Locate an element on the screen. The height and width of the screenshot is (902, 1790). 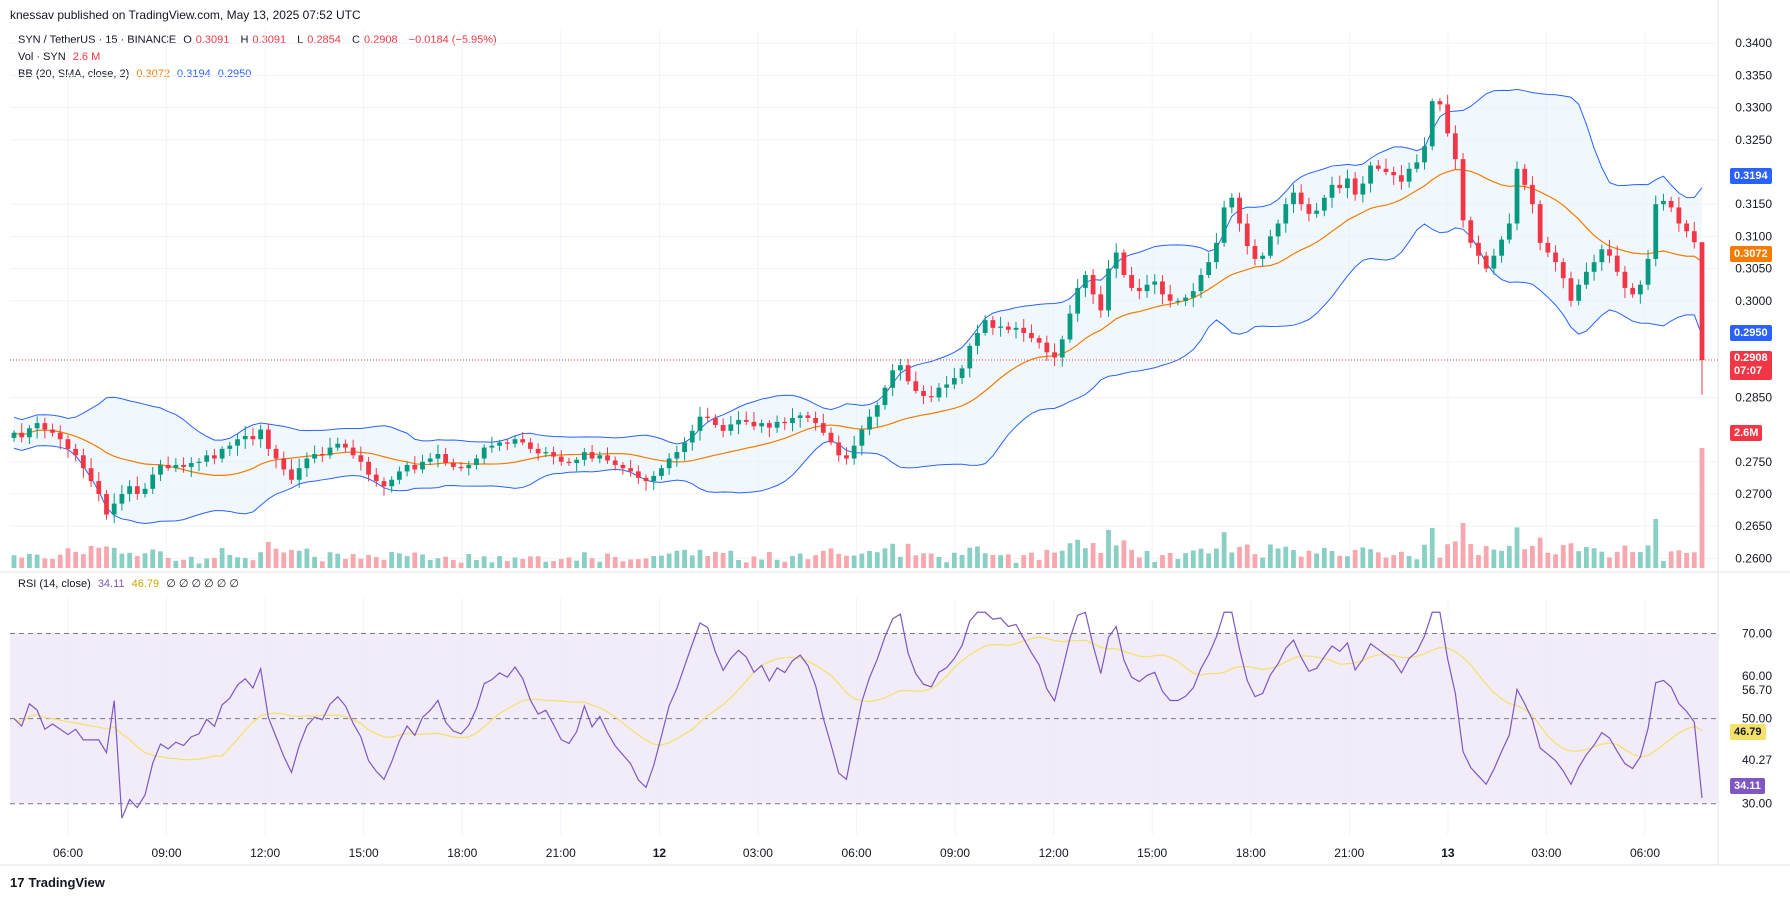
volume-label: Vol · SYN is located at coordinates (42, 57).